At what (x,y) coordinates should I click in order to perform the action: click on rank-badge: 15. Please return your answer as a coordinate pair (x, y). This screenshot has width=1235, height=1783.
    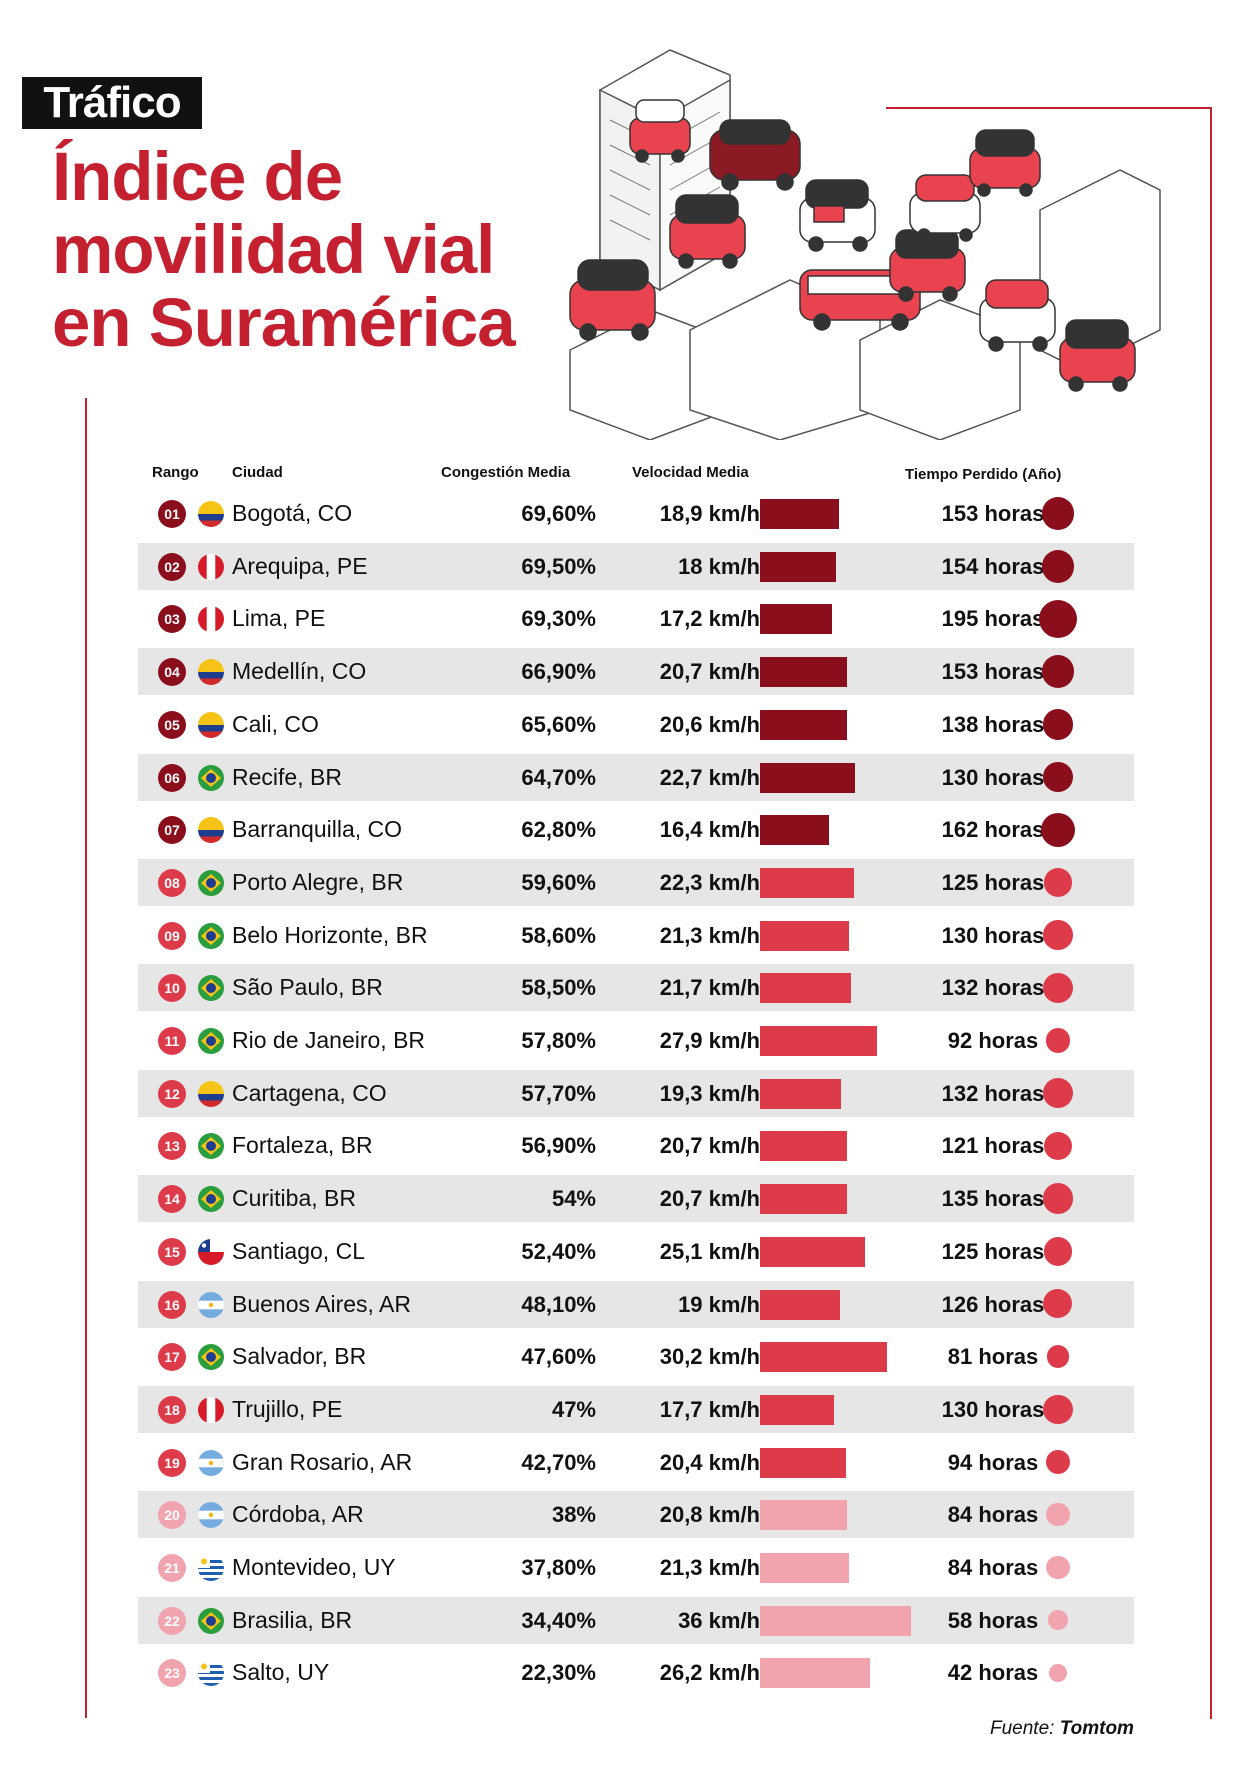
    Looking at the image, I should click on (172, 1251).